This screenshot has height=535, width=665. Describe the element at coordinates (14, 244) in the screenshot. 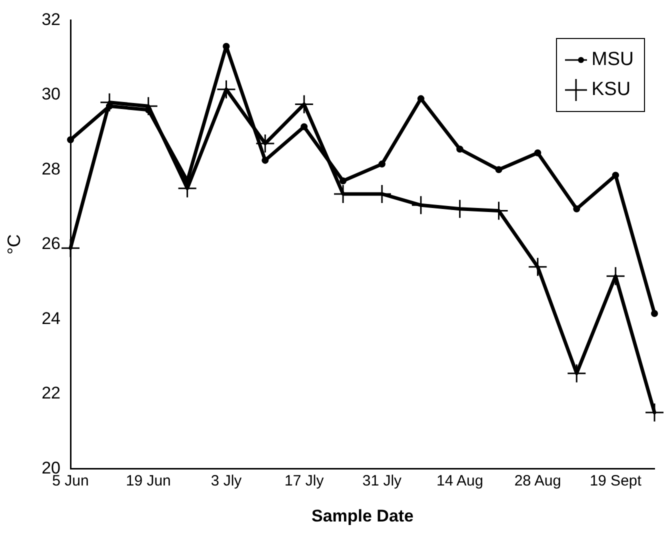

I see `y-axis-title: °C` at that location.